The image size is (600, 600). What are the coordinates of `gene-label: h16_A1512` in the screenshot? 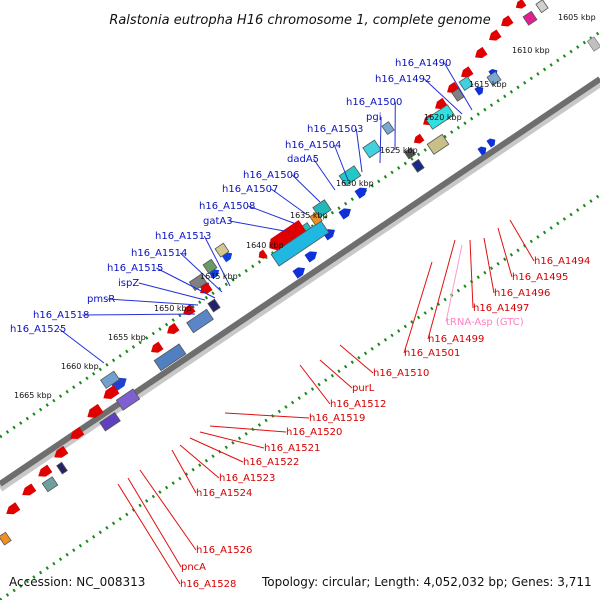 It's located at (358, 404).